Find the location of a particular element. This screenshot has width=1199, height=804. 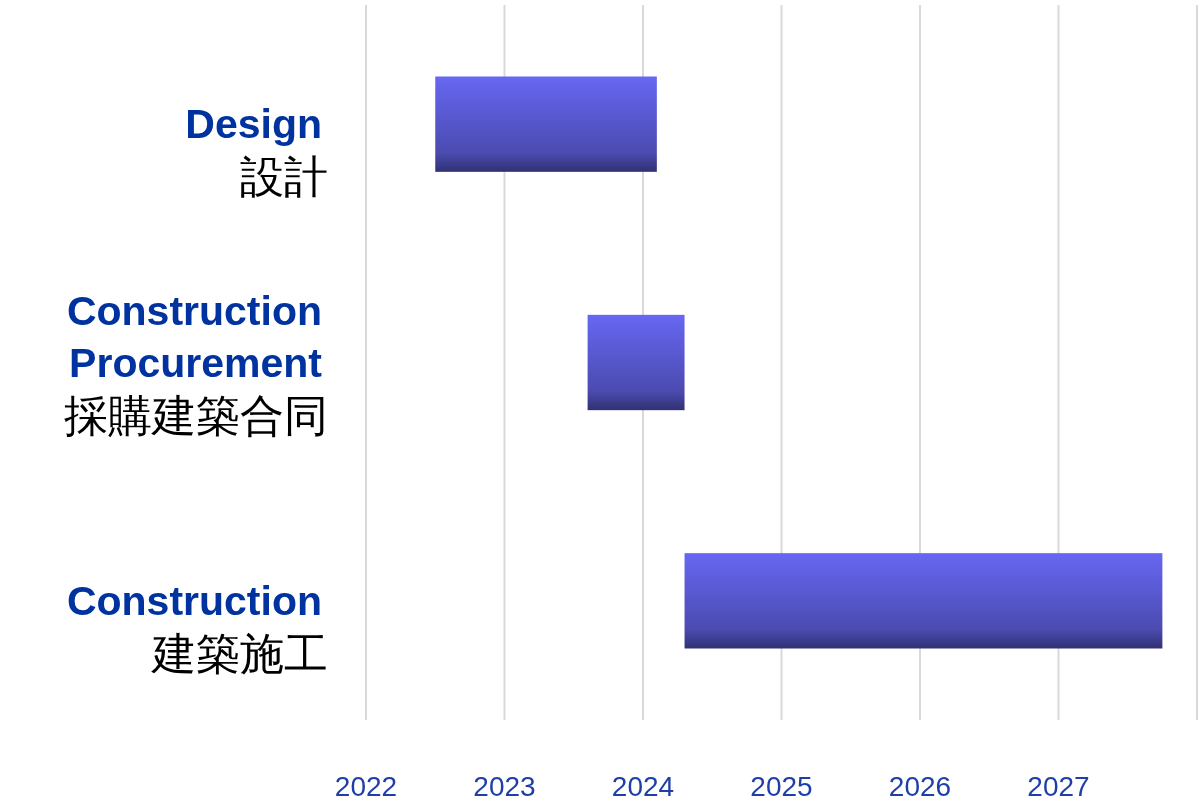

x-tick-label: 2024 is located at coordinates (643, 786).